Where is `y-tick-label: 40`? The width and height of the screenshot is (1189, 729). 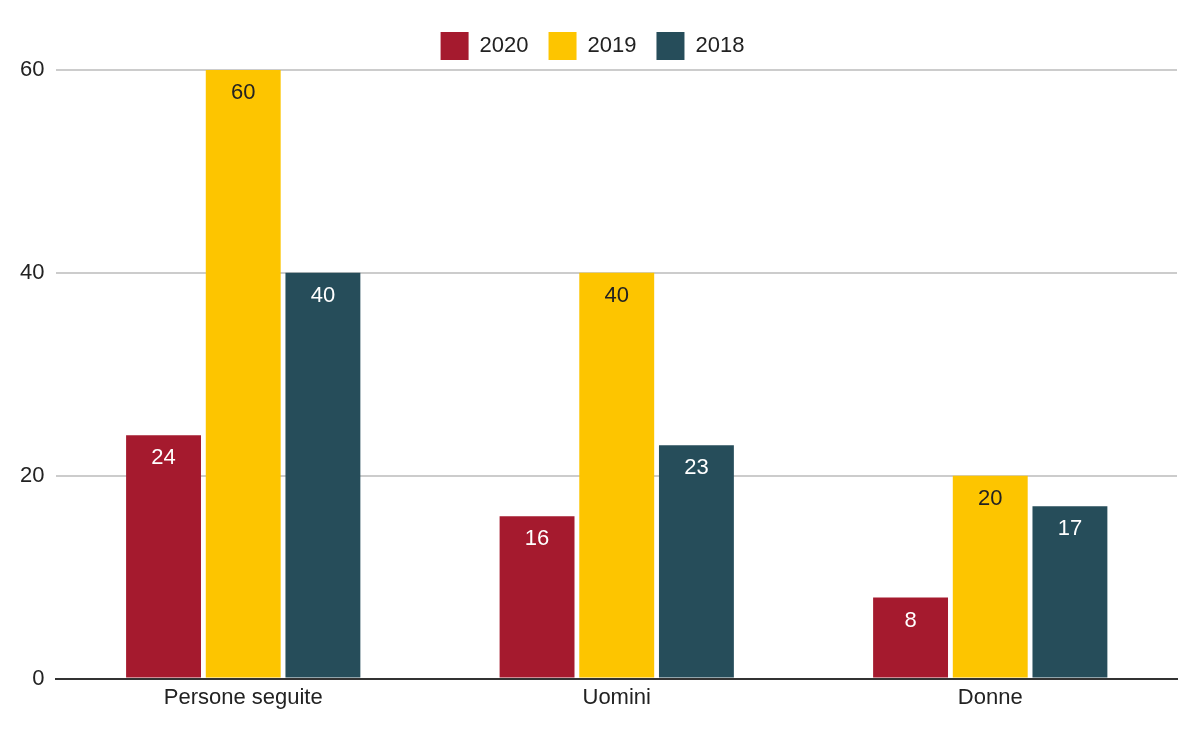
y-tick-label: 40 is located at coordinates (32, 271).